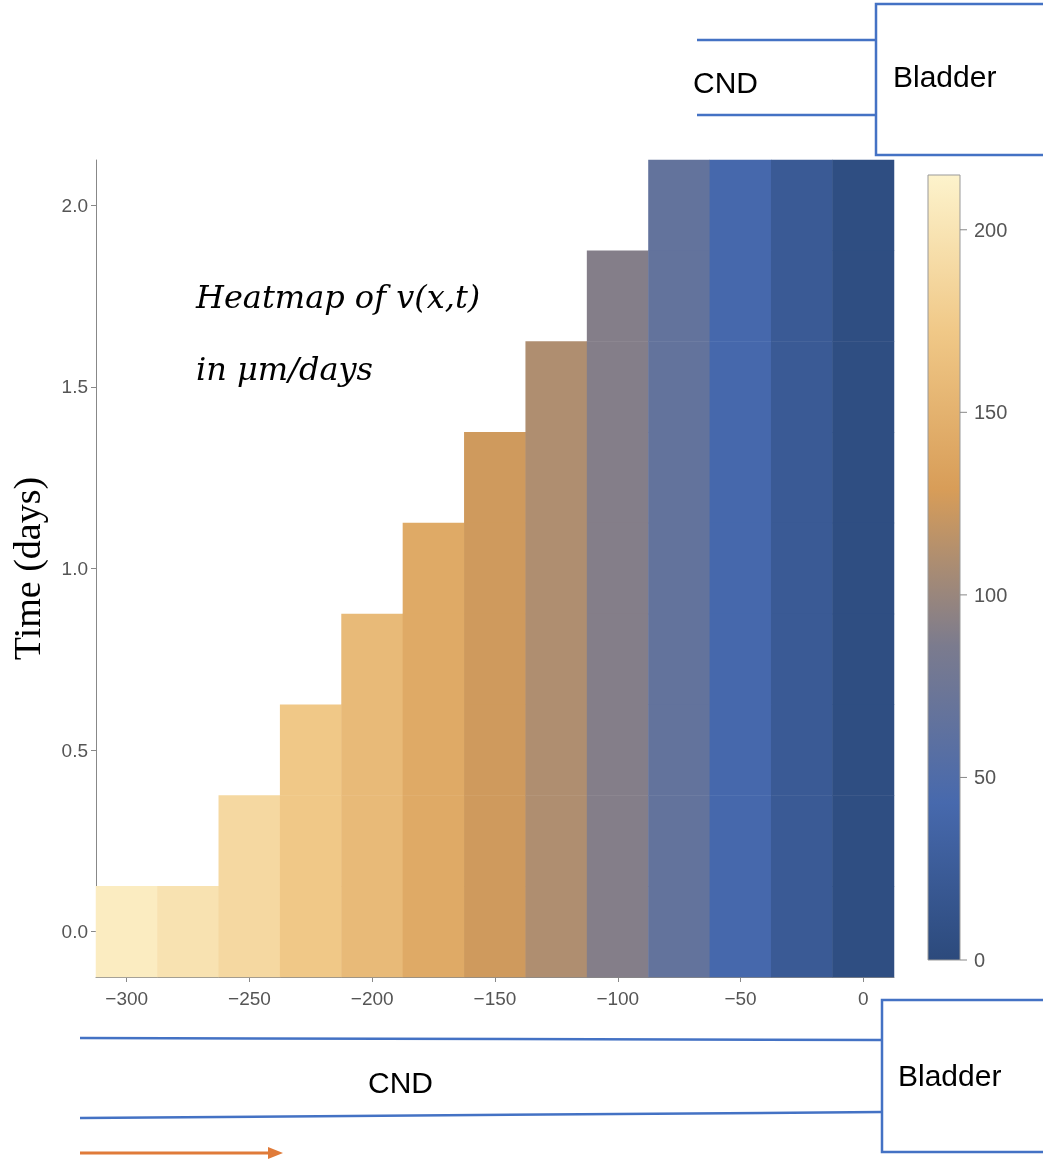 The image size is (1043, 1162). What do you see at coordinates (991, 229) in the screenshot?
I see `color-bar-label: 200` at bounding box center [991, 229].